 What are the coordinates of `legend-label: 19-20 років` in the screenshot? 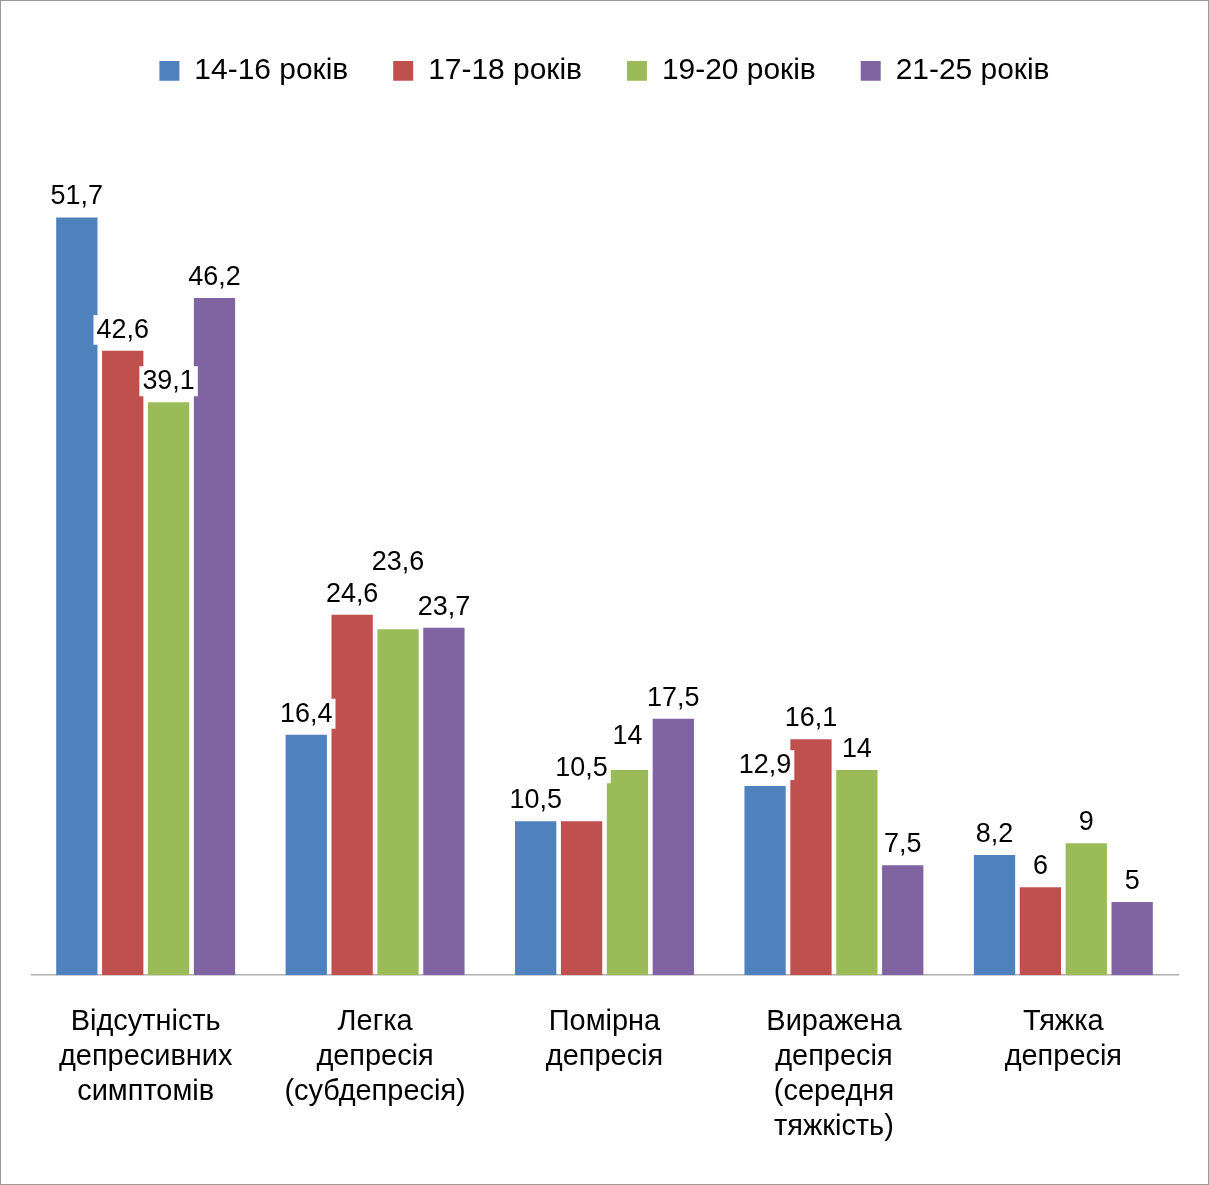 It's located at (738, 69).